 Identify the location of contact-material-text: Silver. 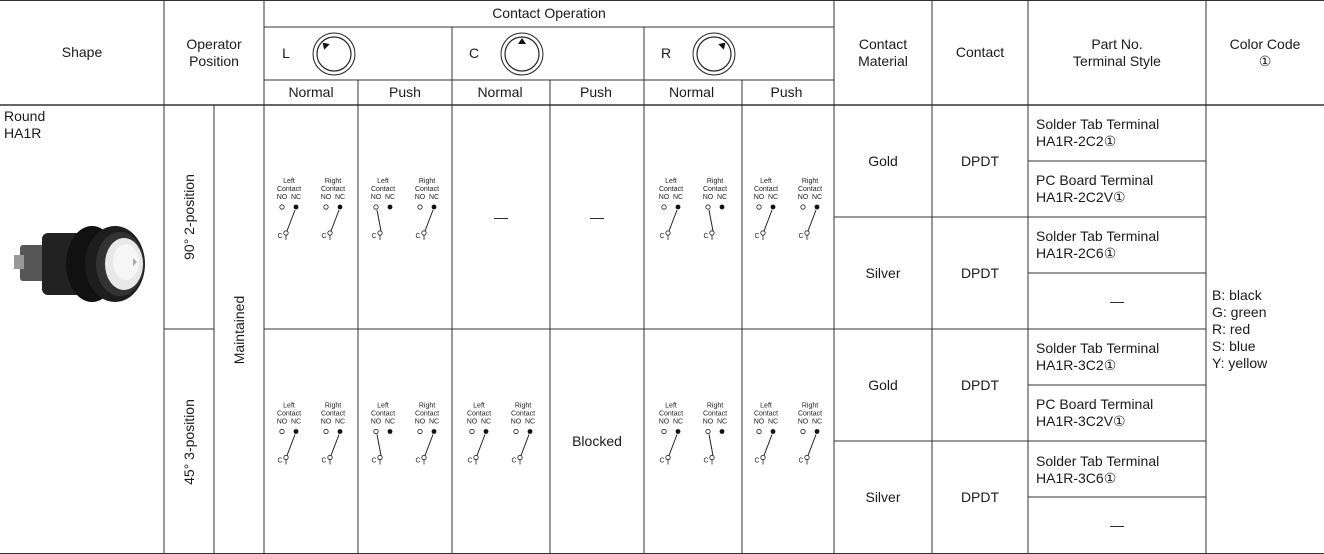
(883, 497).